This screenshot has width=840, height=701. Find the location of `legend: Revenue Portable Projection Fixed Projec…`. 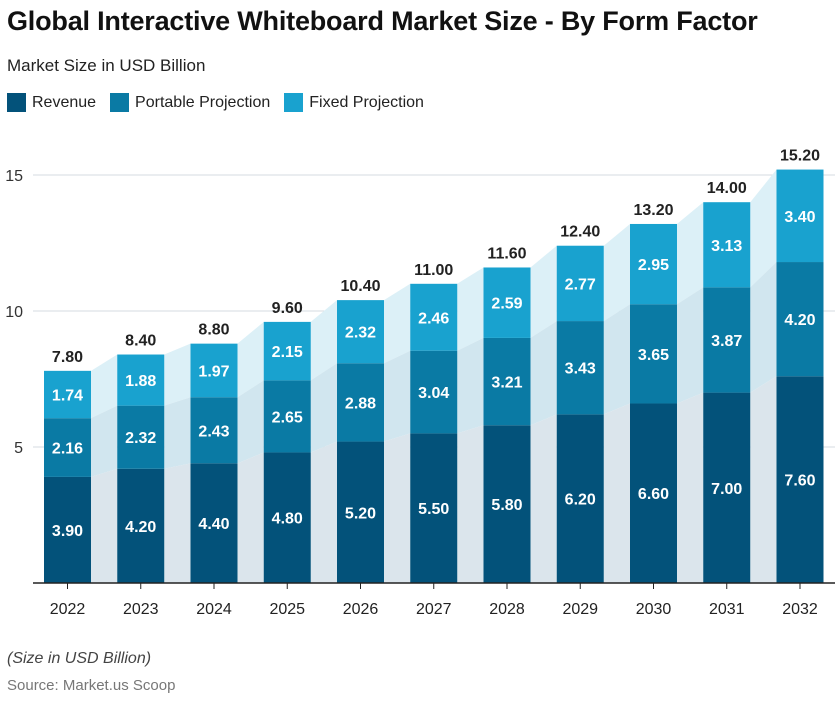

legend: Revenue Portable Projection Fixed Projec… is located at coordinates (215, 102).